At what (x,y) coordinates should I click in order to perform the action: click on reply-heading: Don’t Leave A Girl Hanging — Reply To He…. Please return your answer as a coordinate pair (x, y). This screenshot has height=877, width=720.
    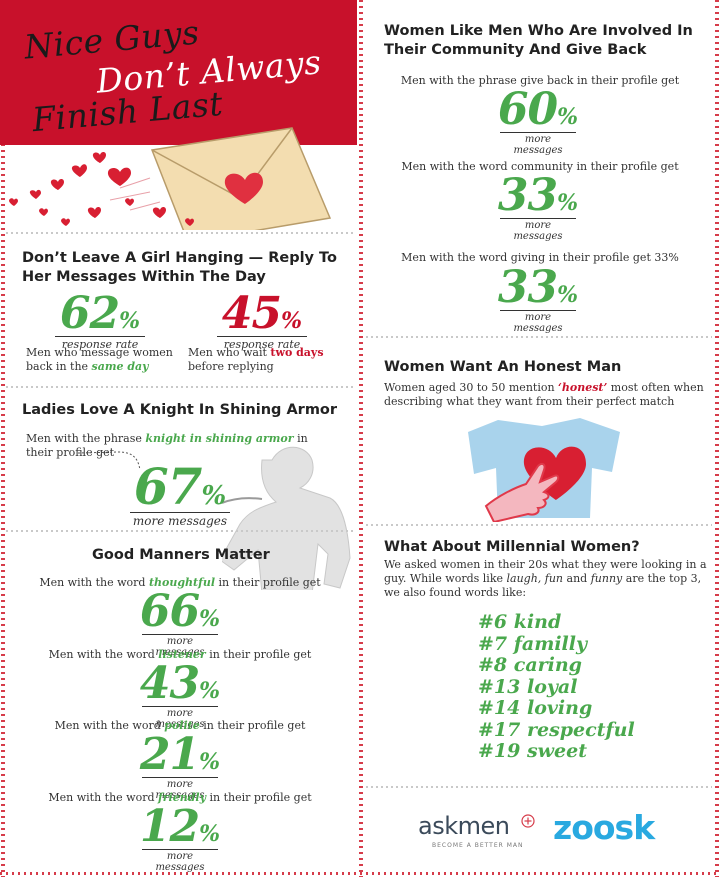
    Looking at the image, I should click on (179, 267).